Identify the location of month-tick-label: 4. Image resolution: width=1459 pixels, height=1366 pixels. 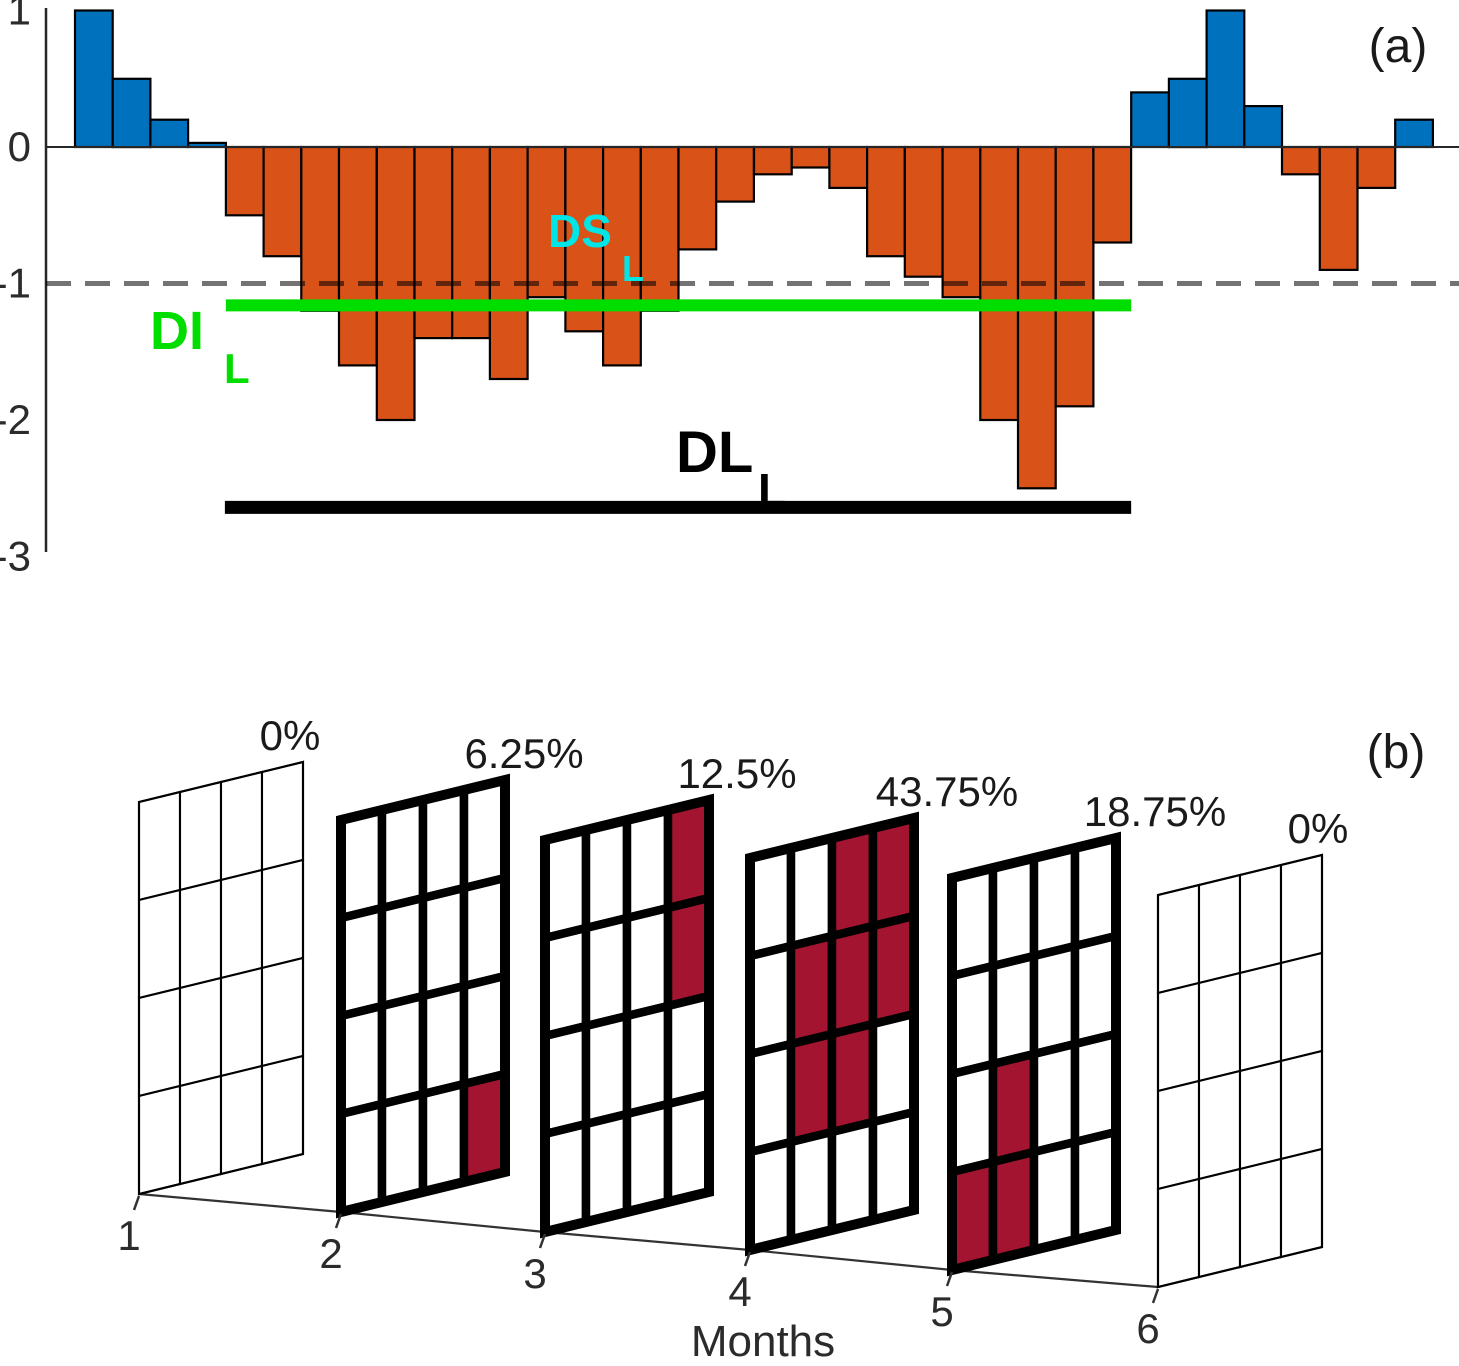
(739, 1291).